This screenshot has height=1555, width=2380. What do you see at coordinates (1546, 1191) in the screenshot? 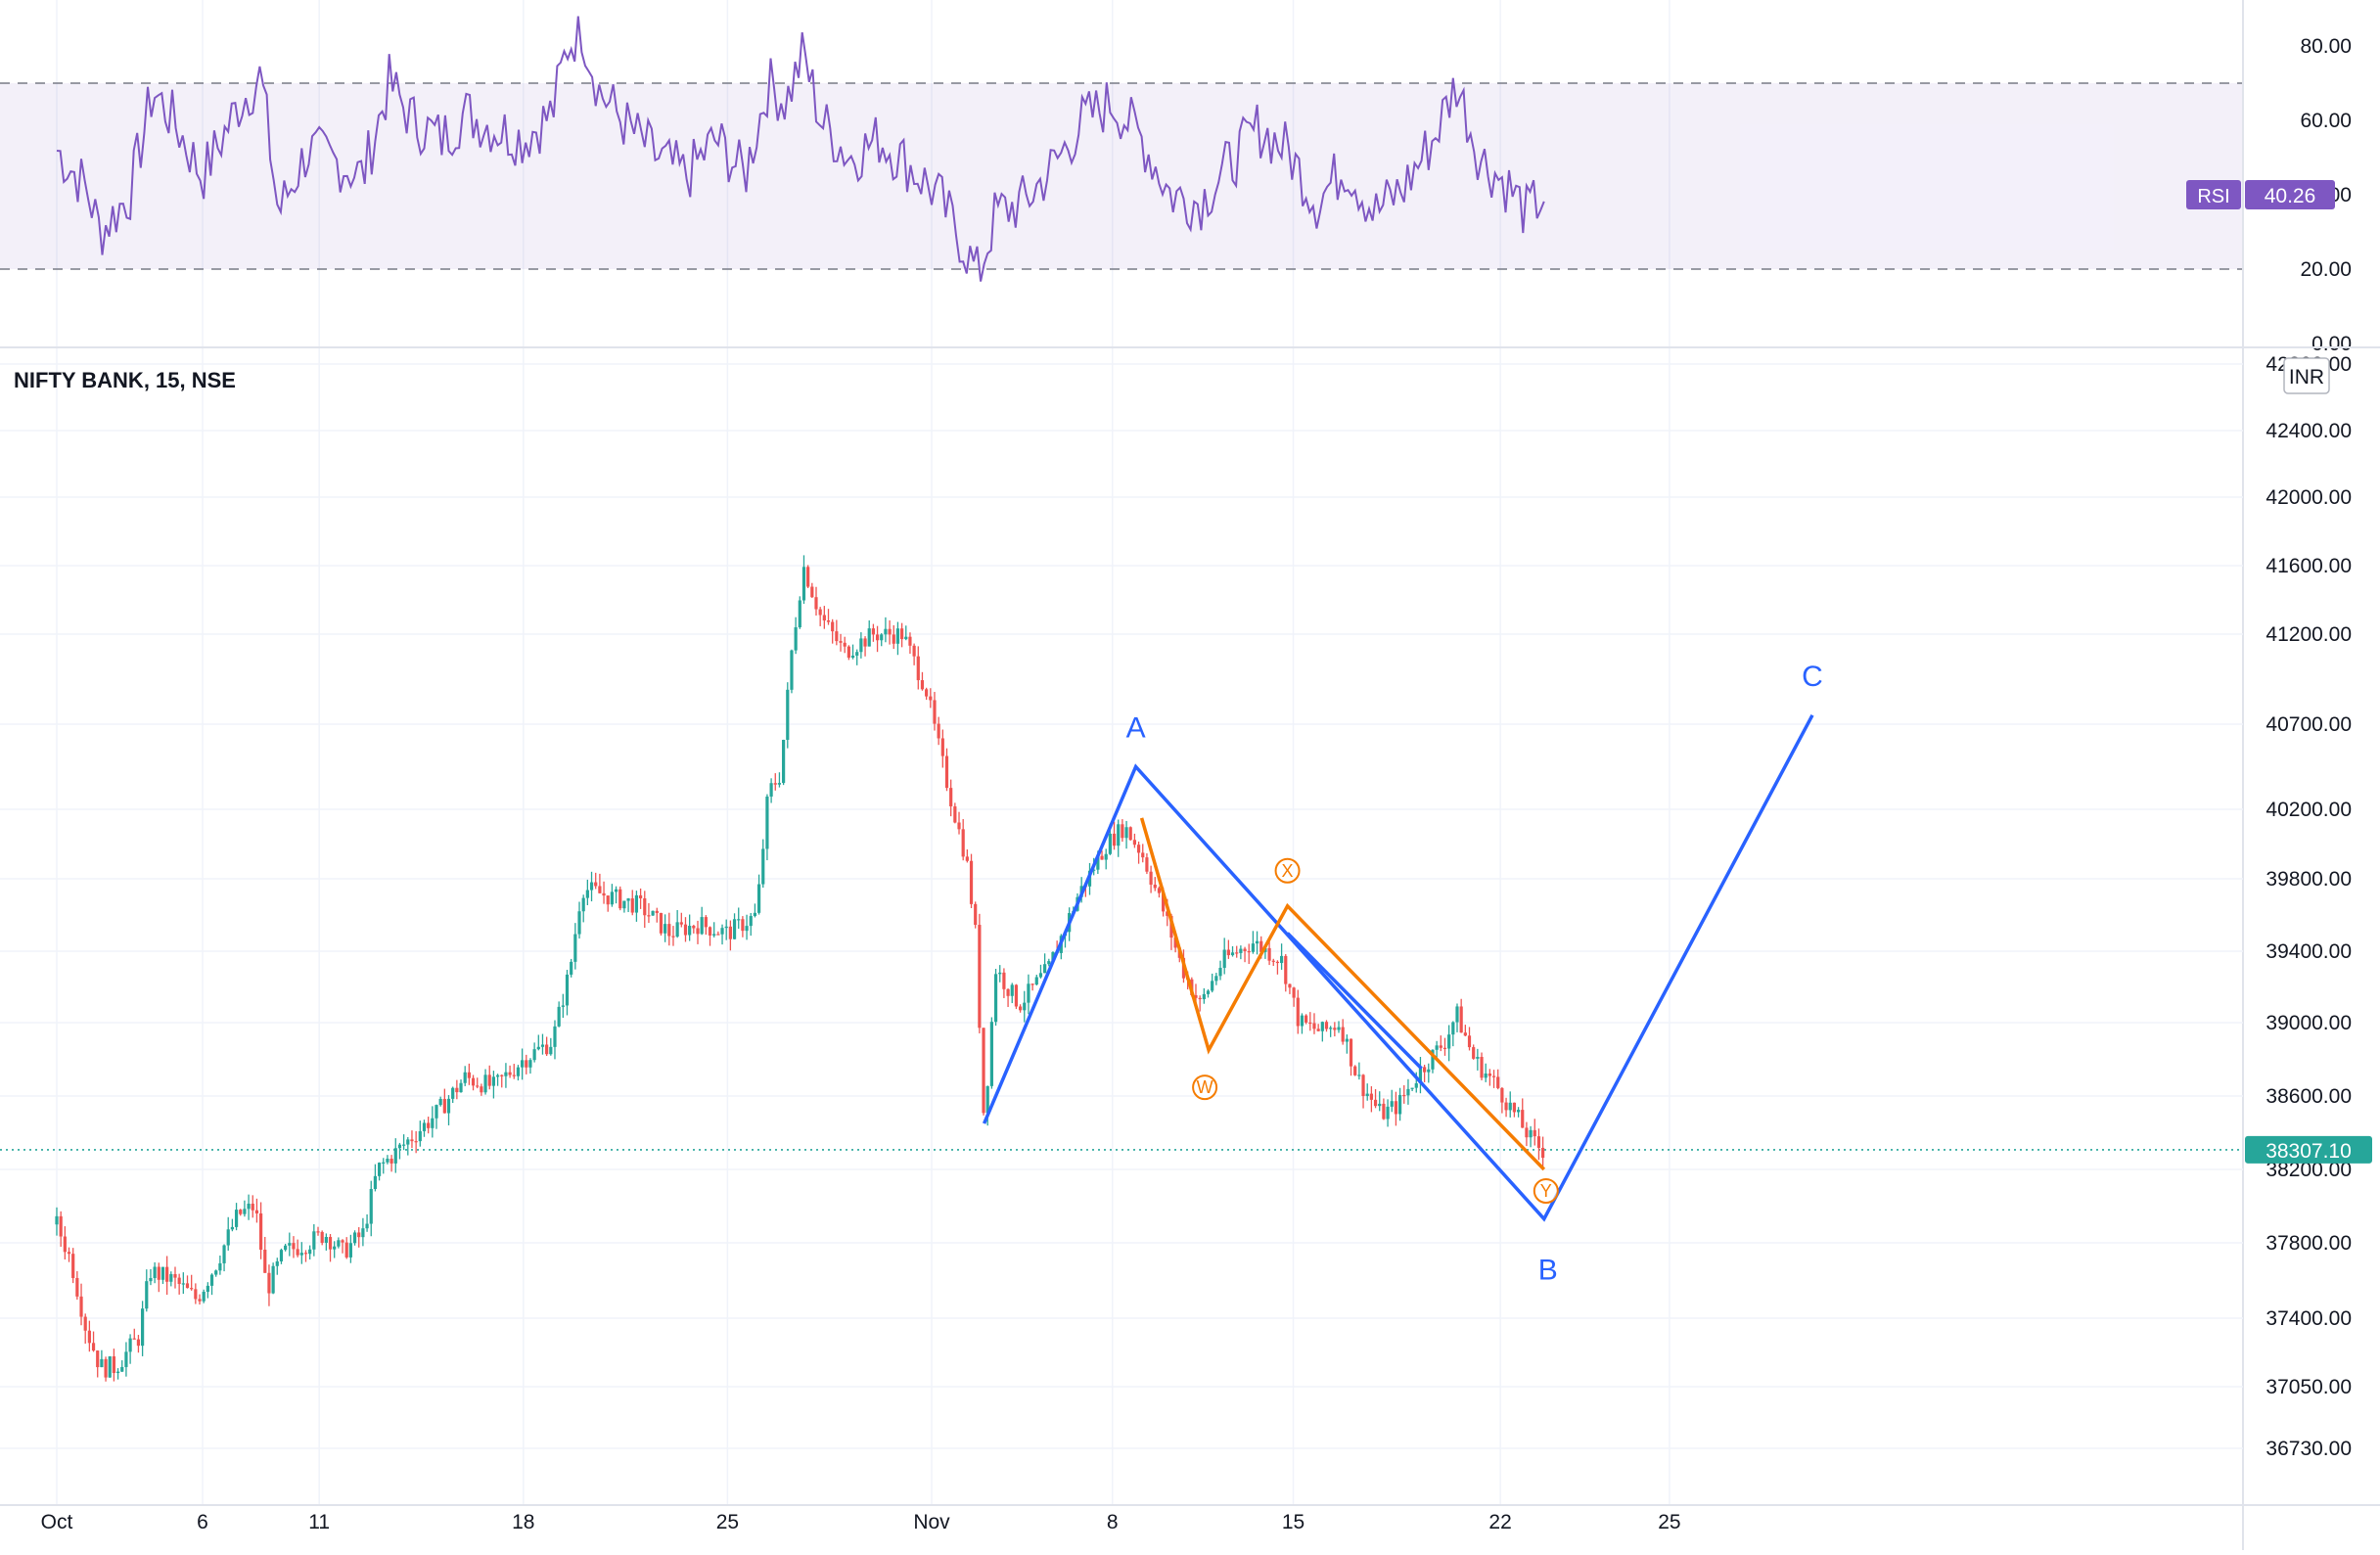
I see `wave-label-ring-y` at bounding box center [1546, 1191].